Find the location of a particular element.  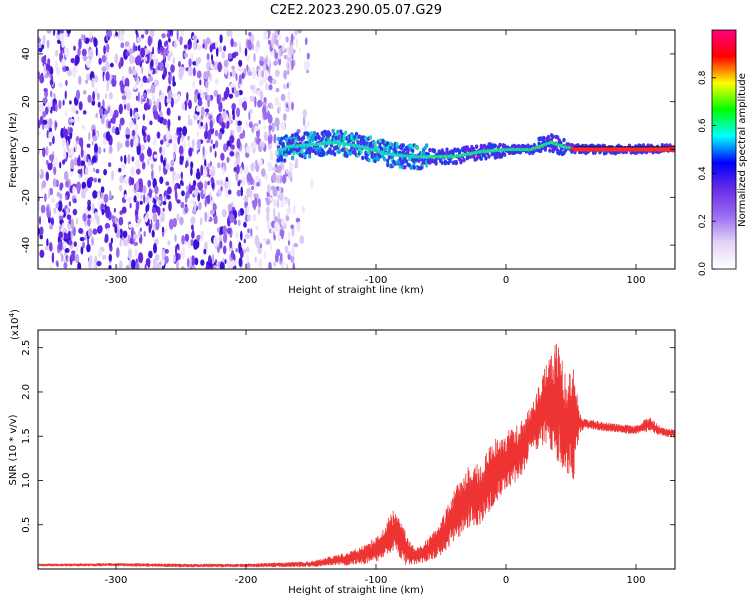

snr-y-tick-label: 1.0 is located at coordinates (26, 481).